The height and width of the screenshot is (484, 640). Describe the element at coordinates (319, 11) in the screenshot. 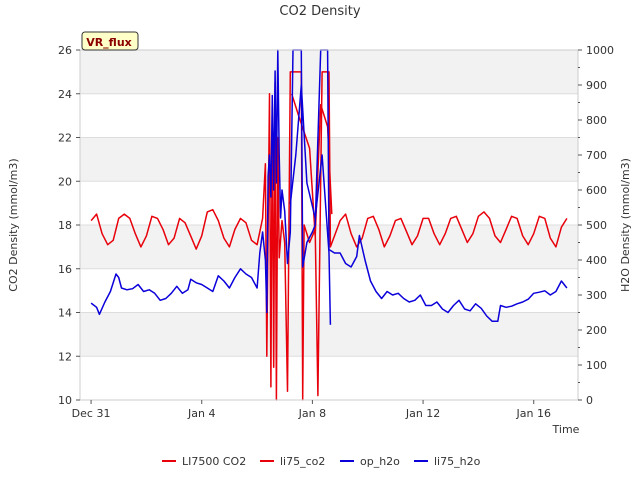

I see `chart-title: CO2 Density` at that location.